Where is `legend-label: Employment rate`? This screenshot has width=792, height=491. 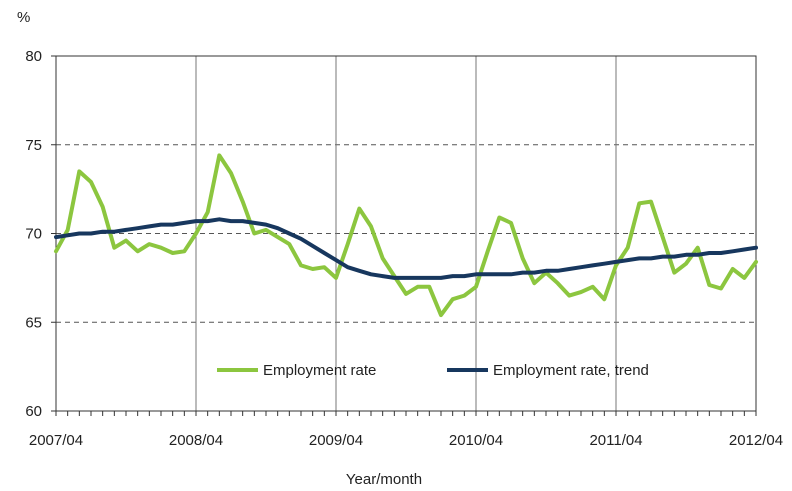
legend-label: Employment rate is located at coordinates (319, 370).